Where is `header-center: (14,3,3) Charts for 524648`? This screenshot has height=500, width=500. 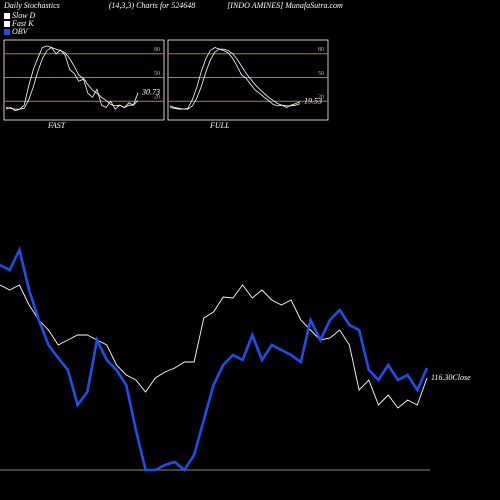 header-center: (14,3,3) Charts for 524648 is located at coordinates (152, 5).